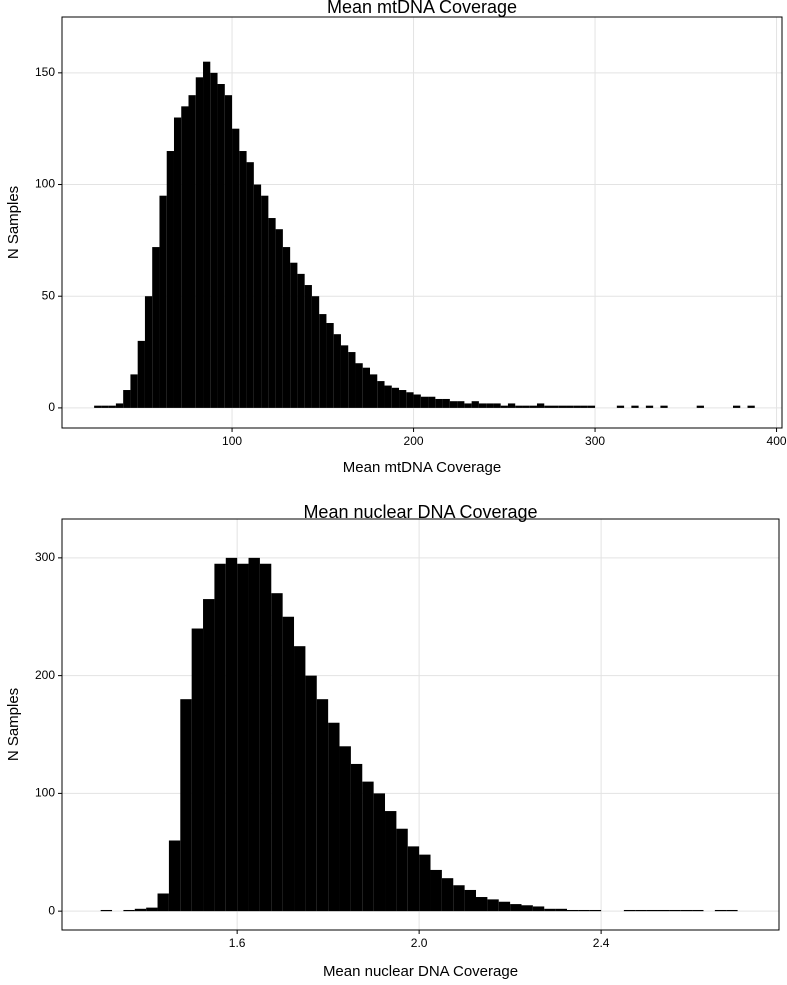  Describe the element at coordinates (422, 8) in the screenshot. I see `chart-title: Mean mtDNA Coverage` at that location.